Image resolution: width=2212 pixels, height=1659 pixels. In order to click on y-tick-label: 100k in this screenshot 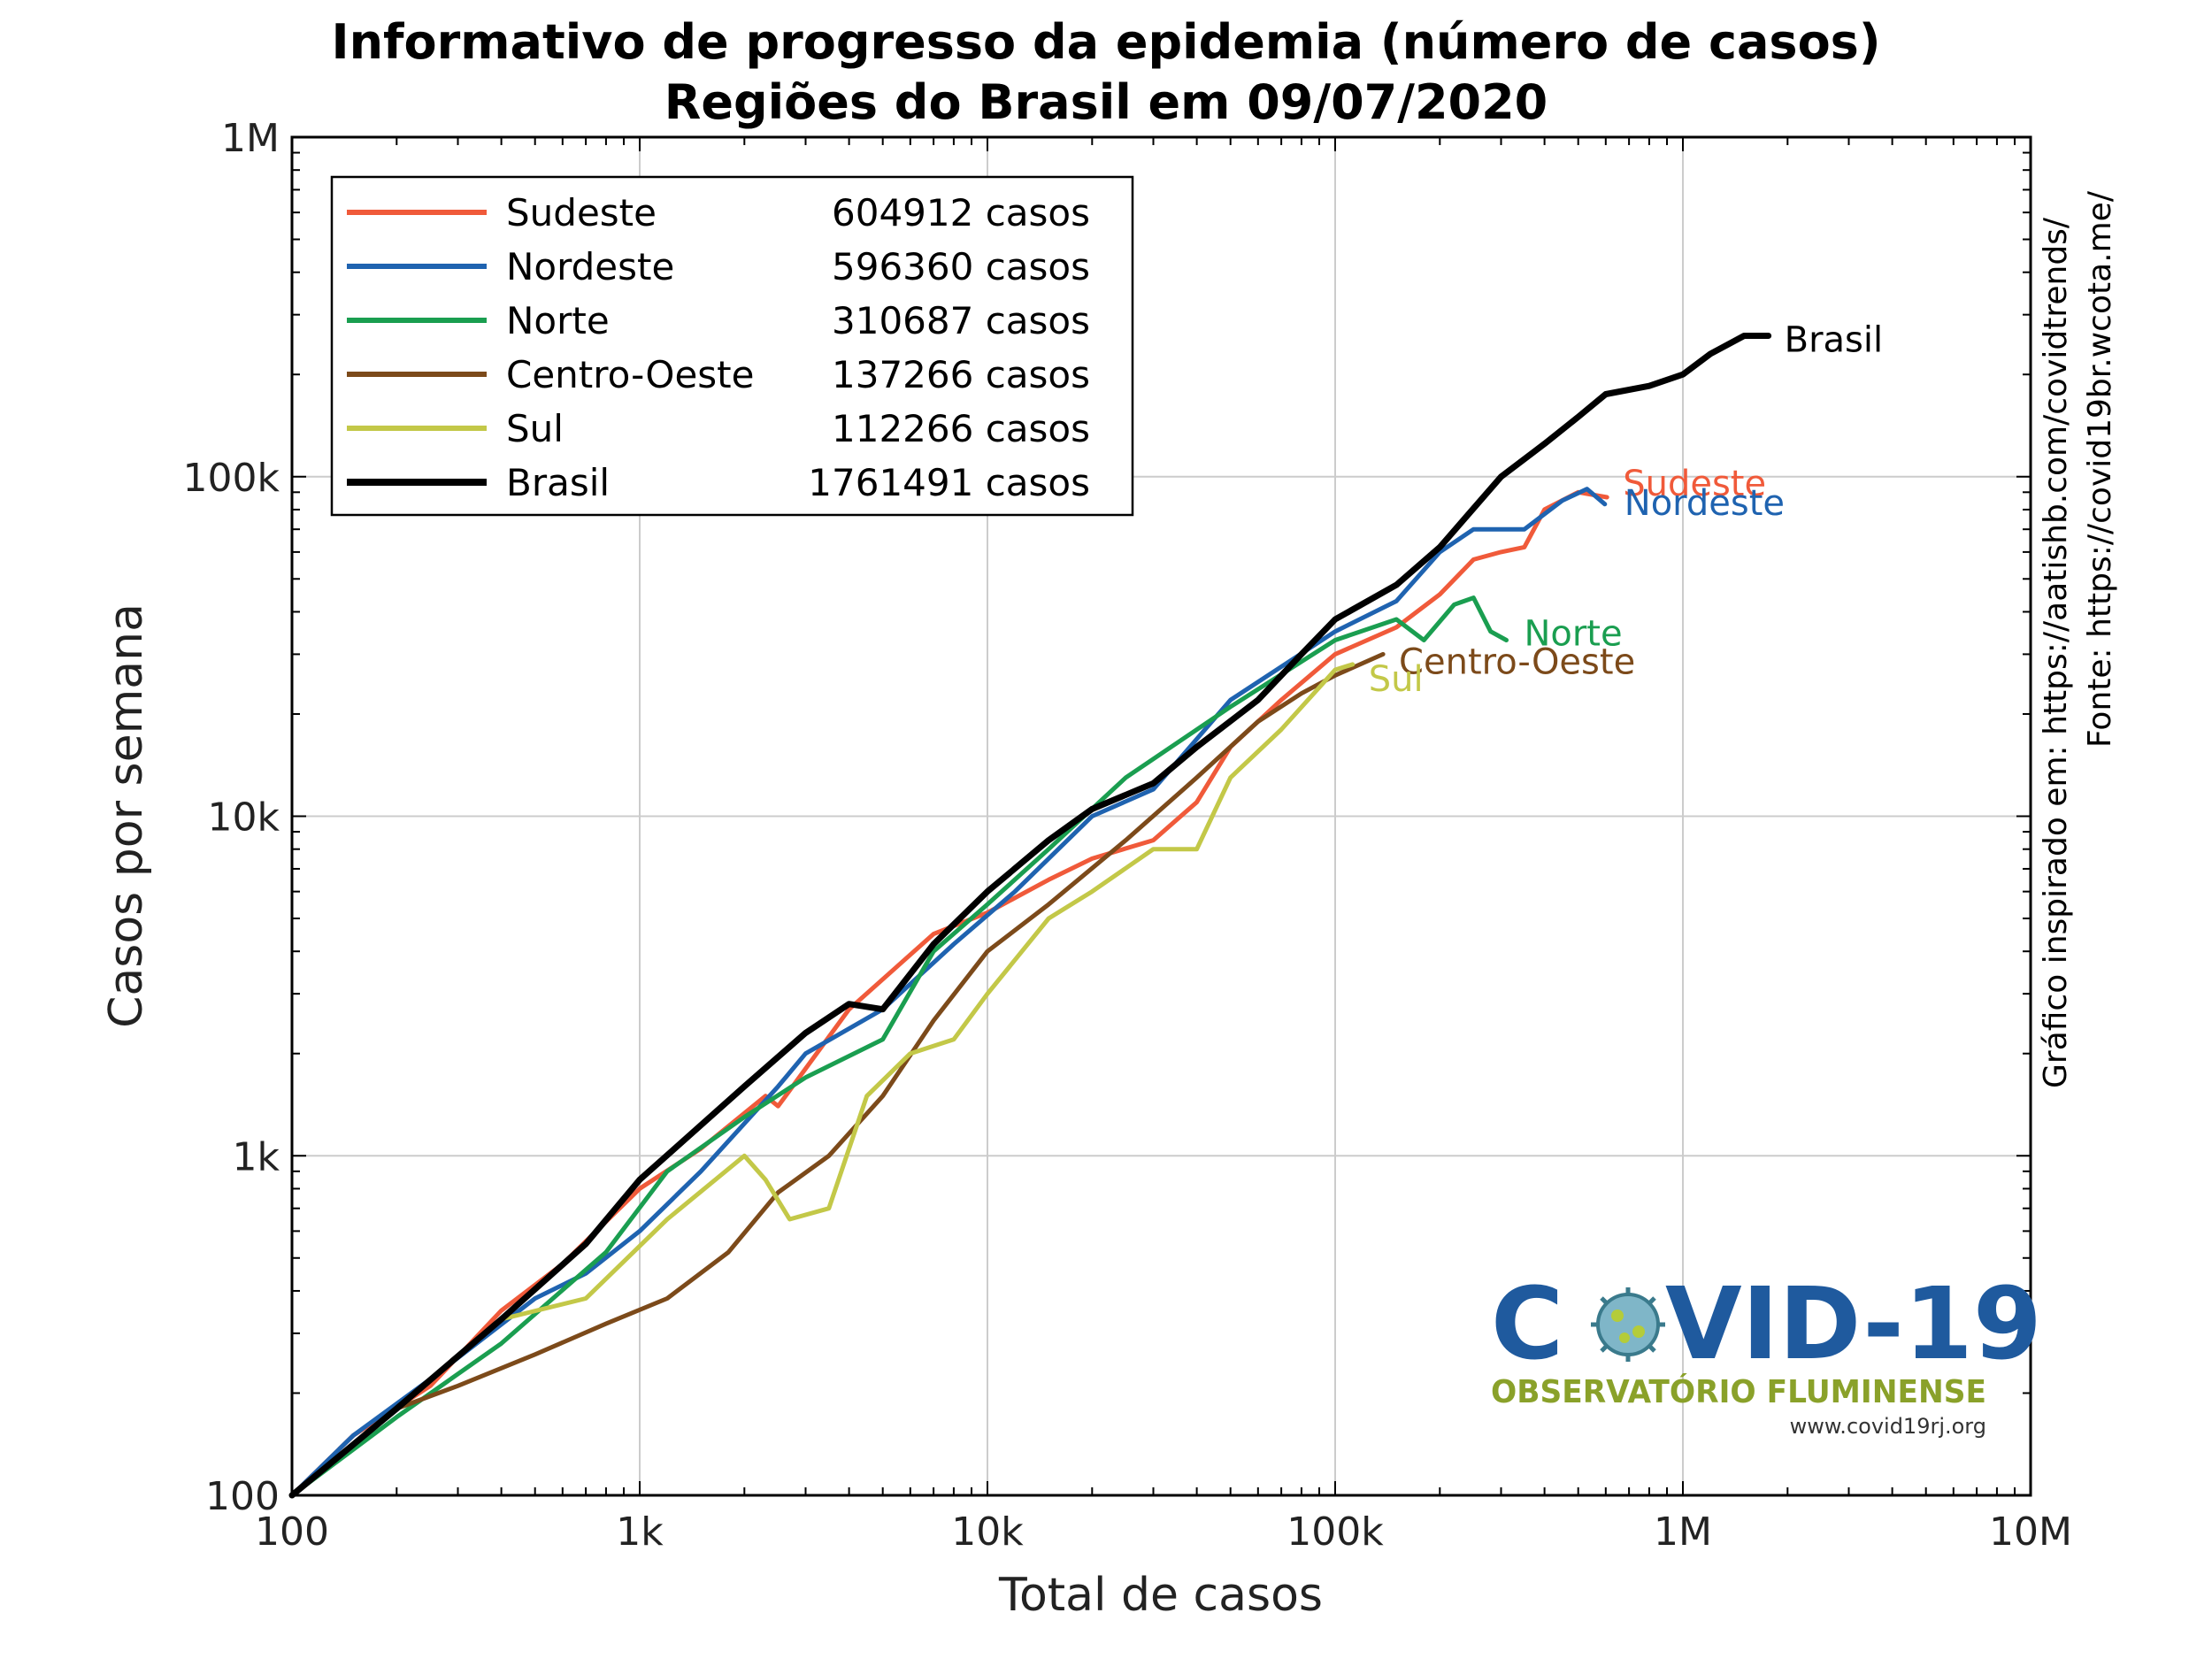, I will do `click(232, 479)`.